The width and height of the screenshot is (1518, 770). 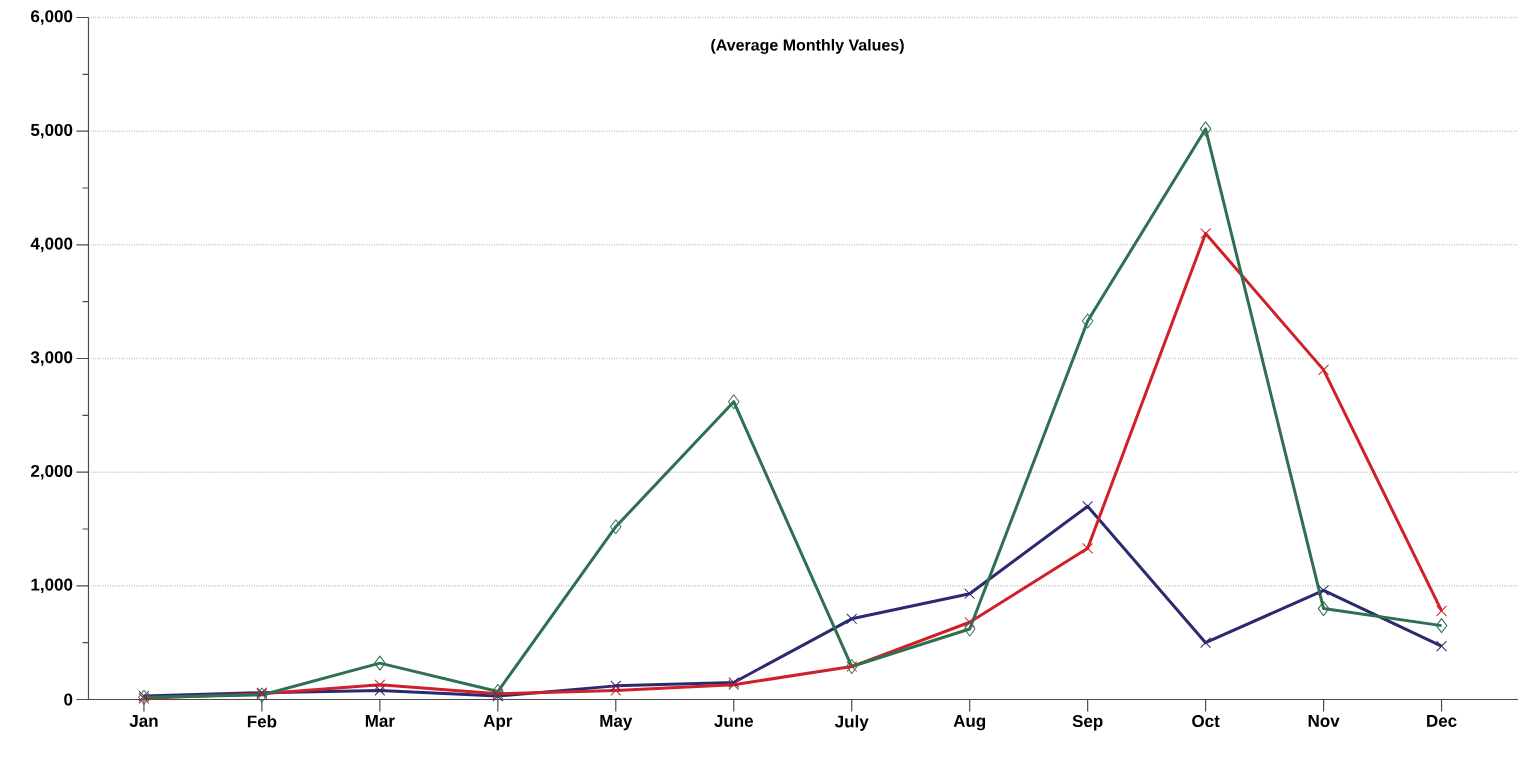 What do you see at coordinates (262, 721) in the screenshot?
I see `x-tick-label: Feb` at bounding box center [262, 721].